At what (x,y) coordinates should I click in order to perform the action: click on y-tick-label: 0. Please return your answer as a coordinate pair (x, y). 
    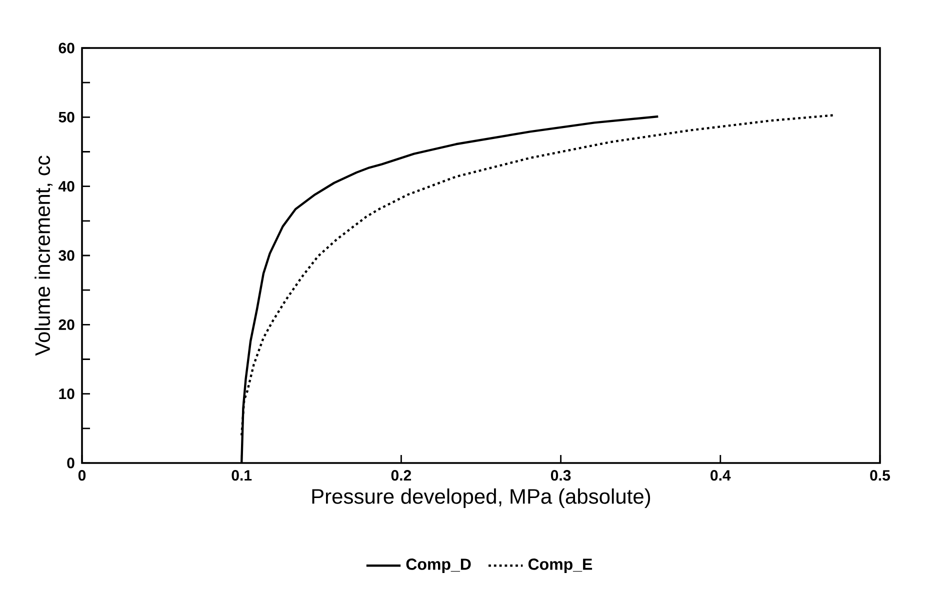
    Looking at the image, I should click on (70, 463).